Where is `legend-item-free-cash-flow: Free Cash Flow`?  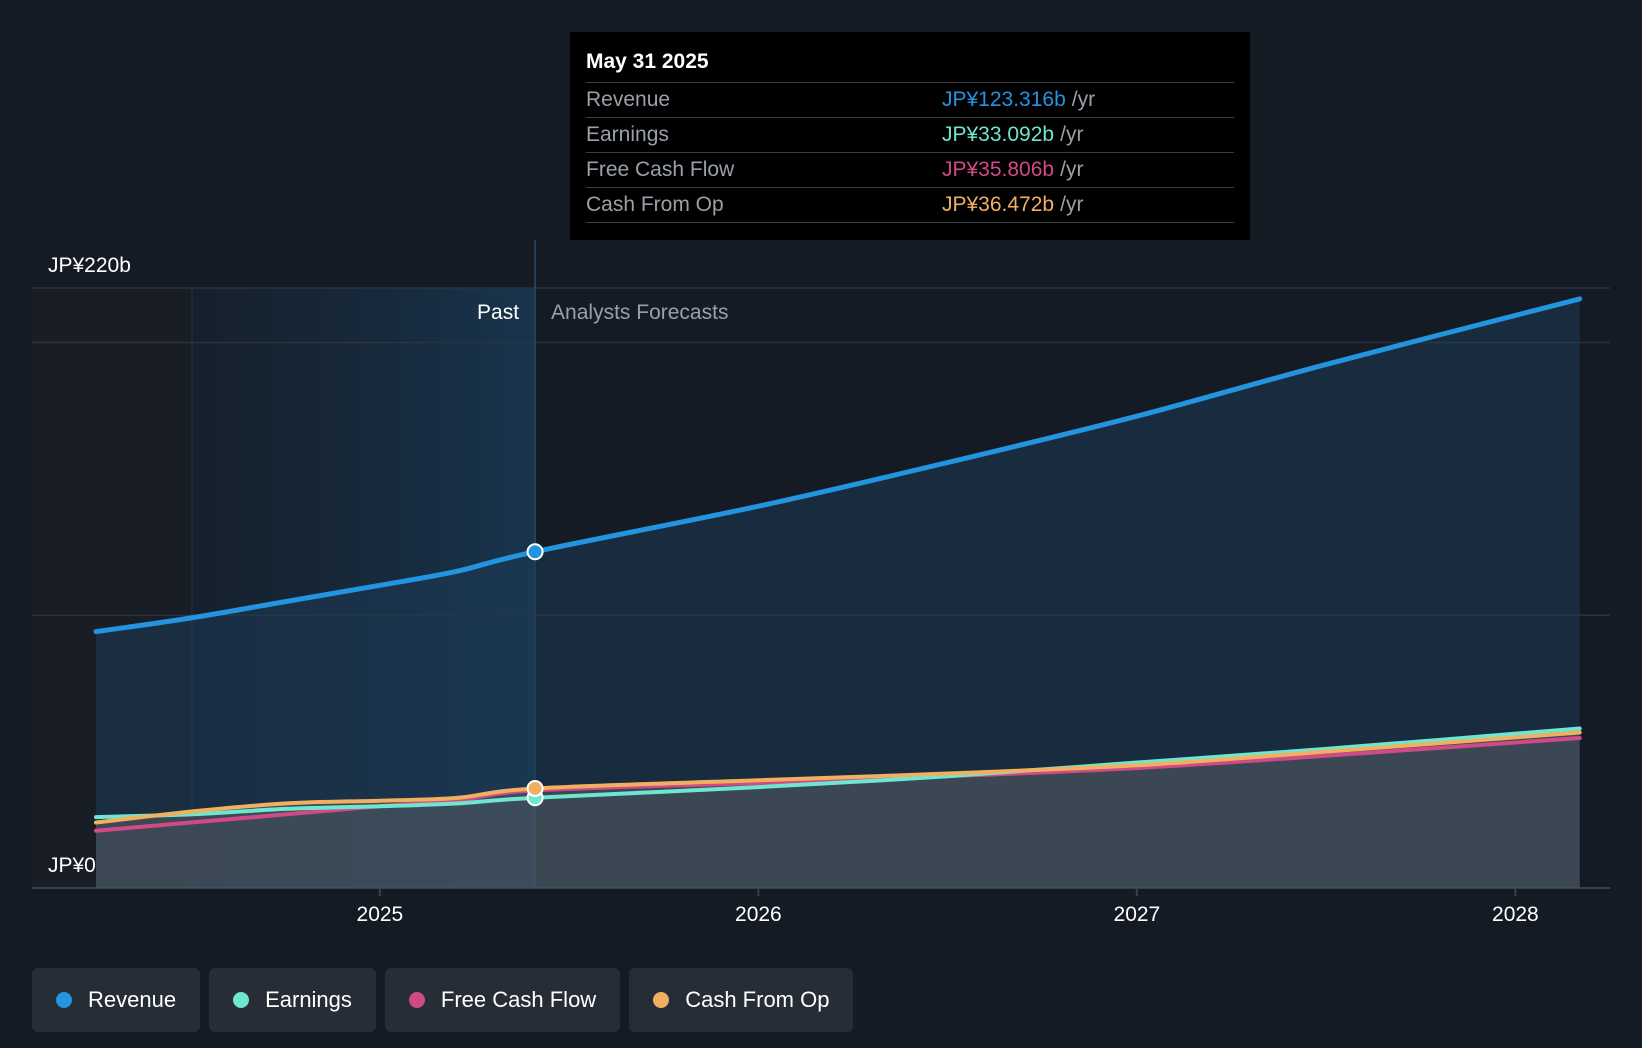 legend-item-free-cash-flow: Free Cash Flow is located at coordinates (502, 1000).